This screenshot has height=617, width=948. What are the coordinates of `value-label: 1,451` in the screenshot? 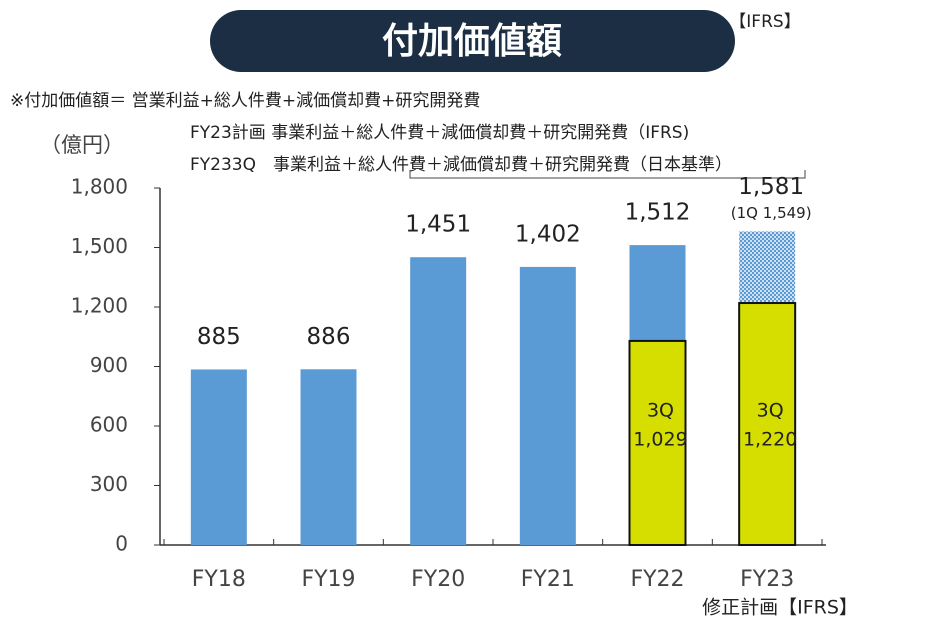 It's located at (438, 225).